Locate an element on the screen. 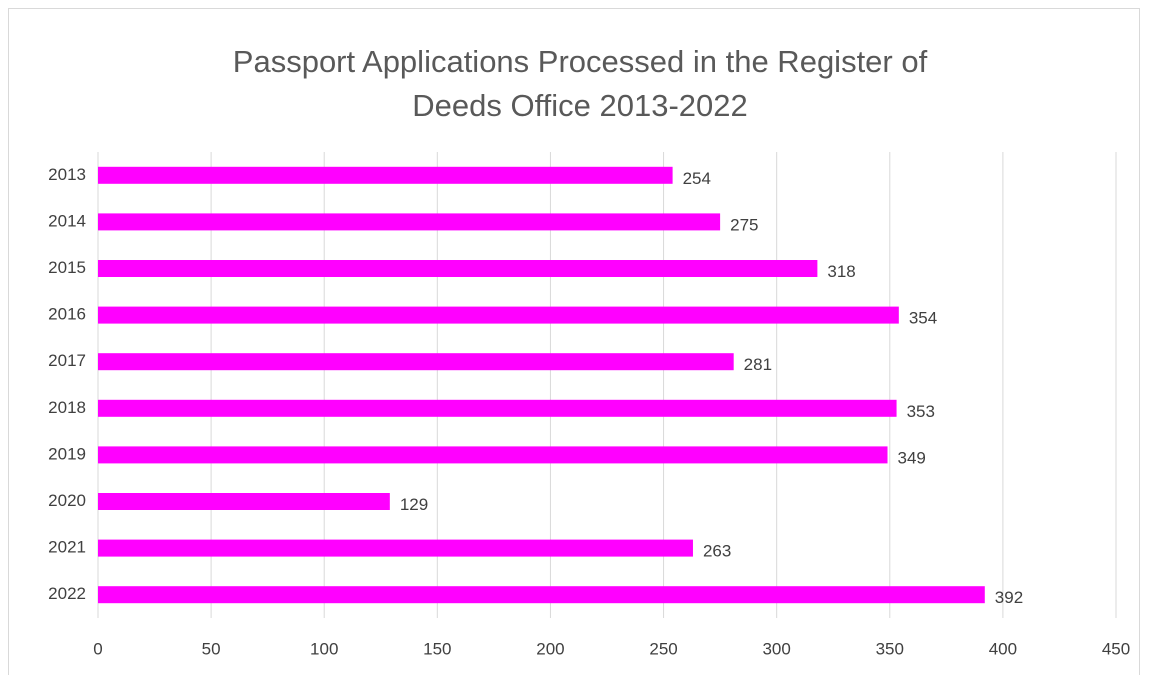 This screenshot has height=675, width=1149. value-label: 318 is located at coordinates (841, 271).